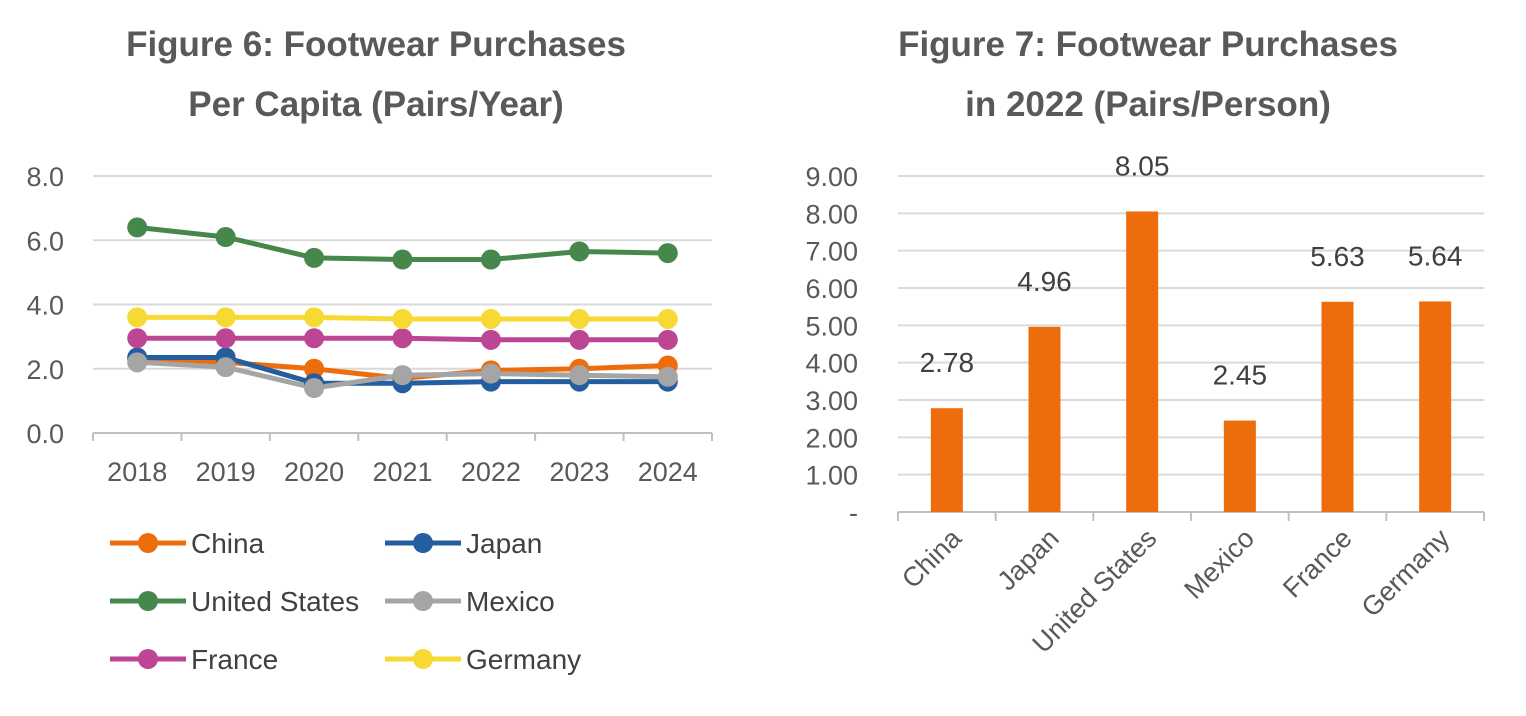 The image size is (1526, 716). I want to click on line-x-tick-label: 2023, so click(579, 472).